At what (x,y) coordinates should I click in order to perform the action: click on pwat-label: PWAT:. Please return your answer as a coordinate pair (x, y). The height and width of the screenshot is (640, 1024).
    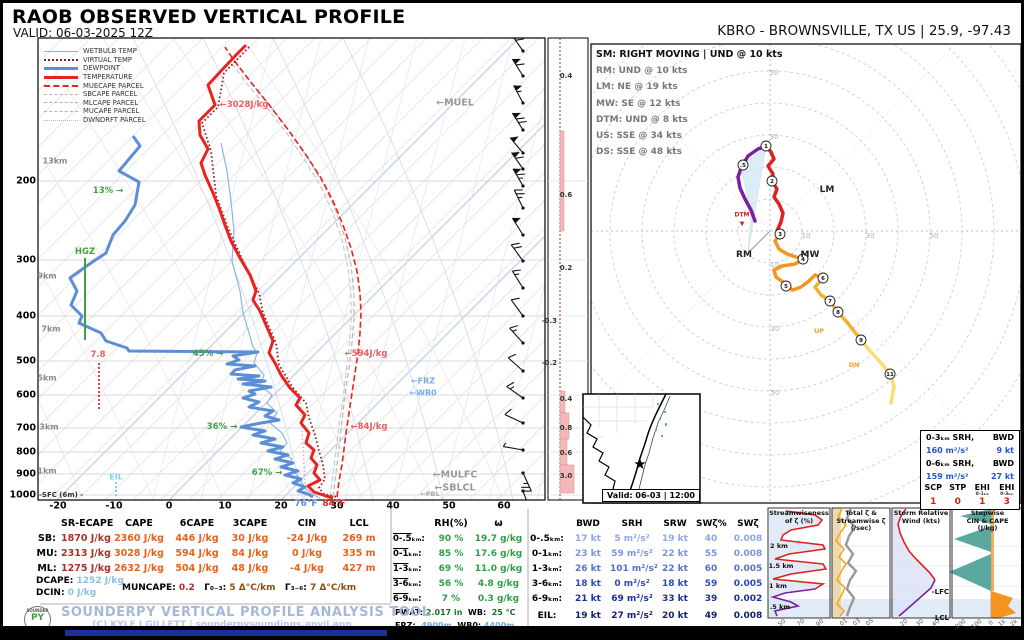
    Looking at the image, I should click on (409, 612).